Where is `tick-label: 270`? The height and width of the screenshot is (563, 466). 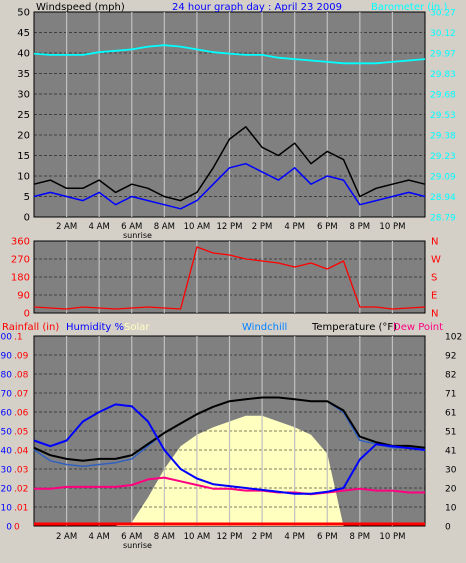 tick-label: 270 is located at coordinates (20, 260).